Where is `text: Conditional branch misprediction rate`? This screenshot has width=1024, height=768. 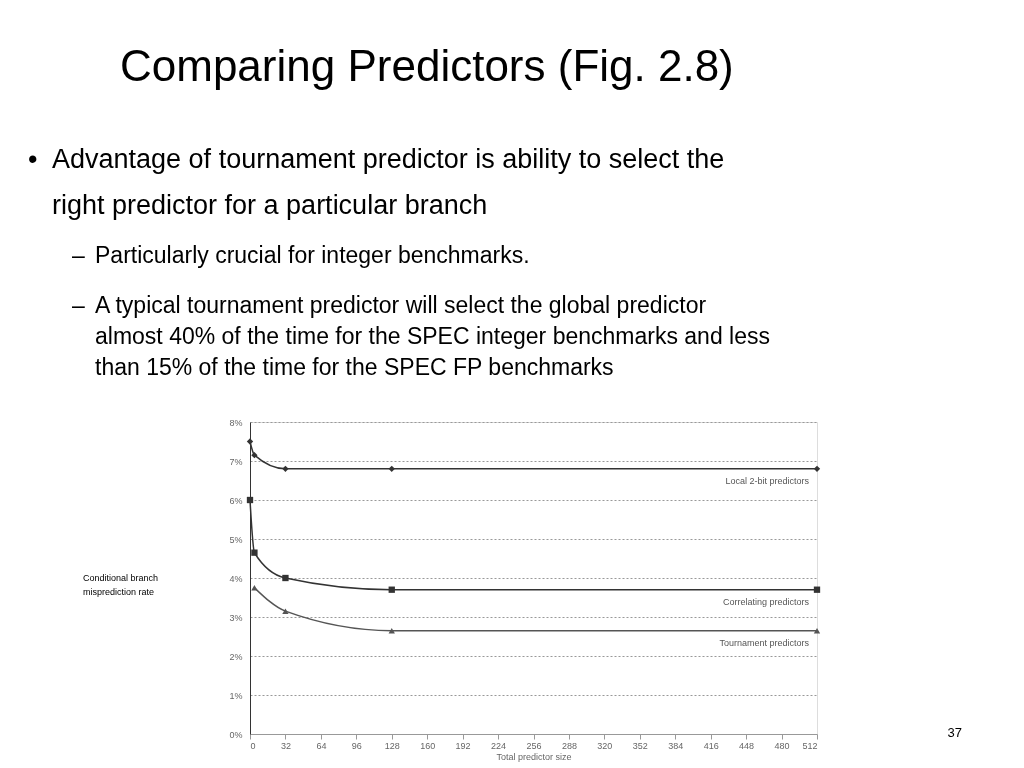 text: Conditional branch misprediction rate is located at coordinates (121, 585).